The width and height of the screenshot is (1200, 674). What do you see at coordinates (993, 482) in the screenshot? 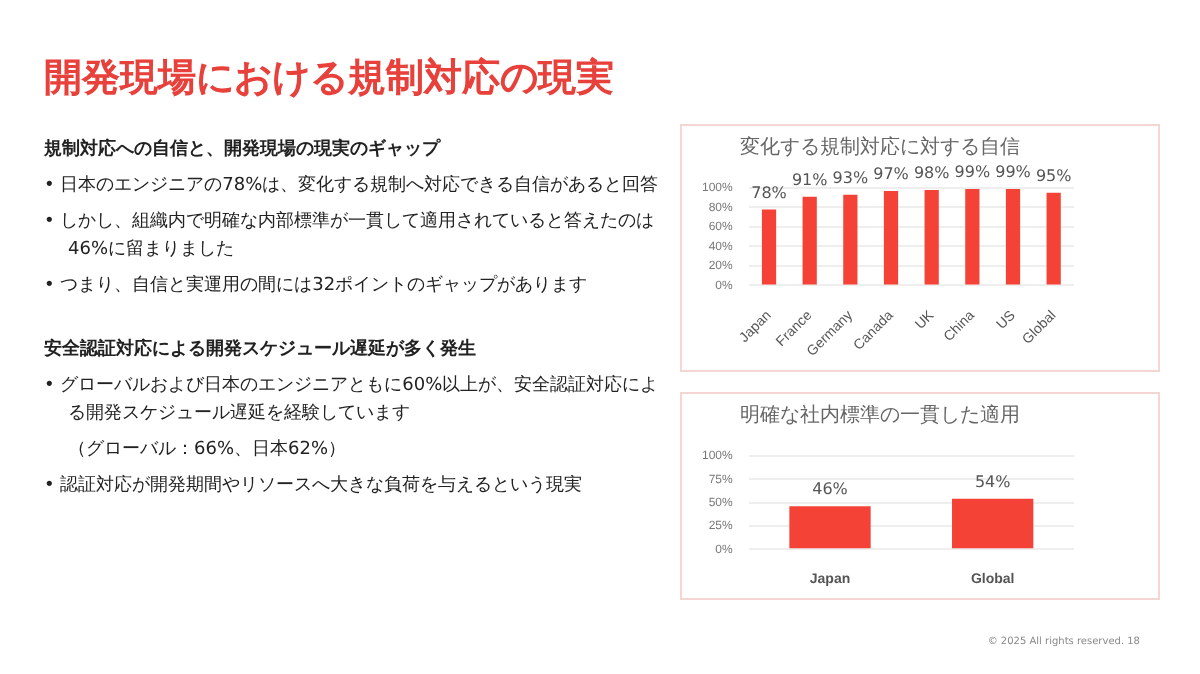
I see `data-label: 54%` at bounding box center [993, 482].